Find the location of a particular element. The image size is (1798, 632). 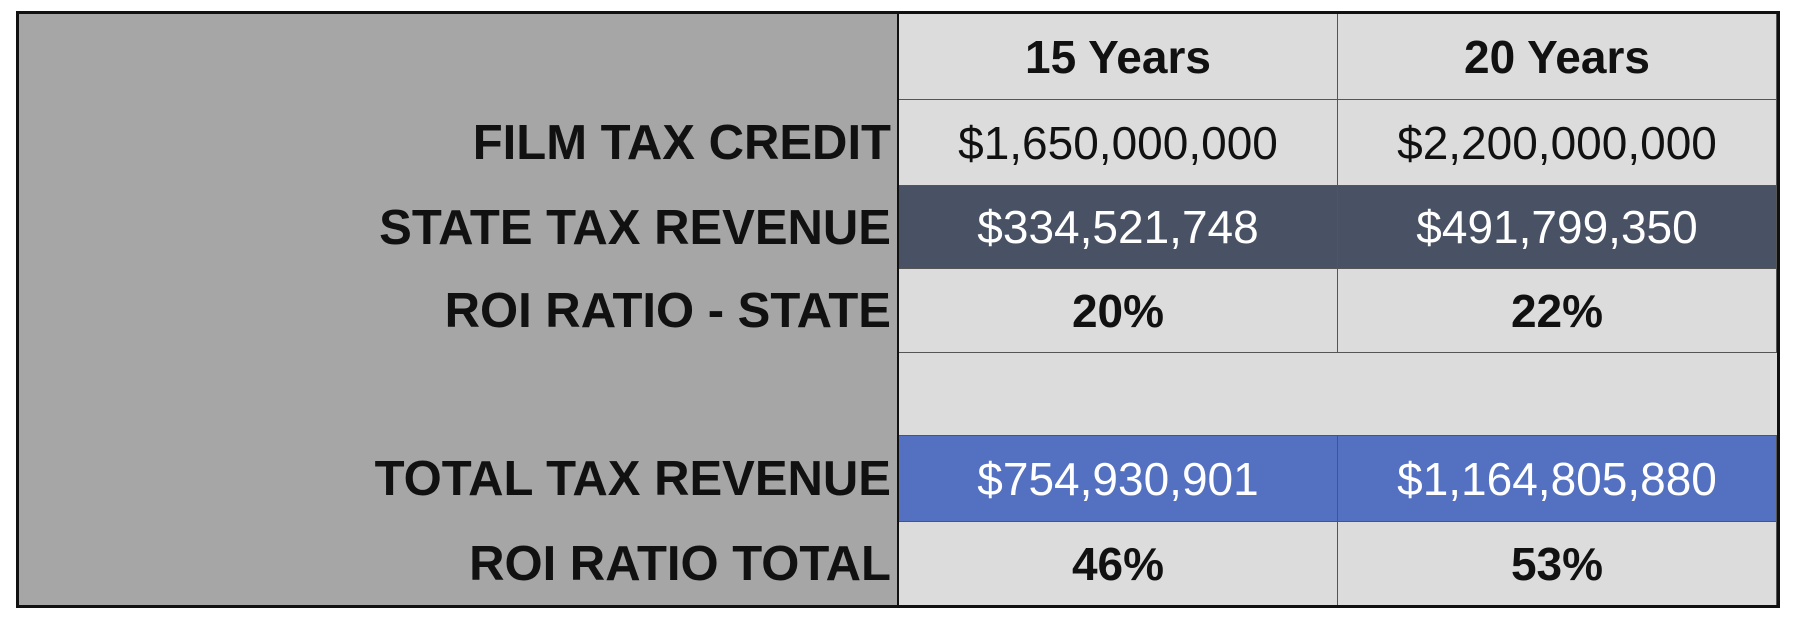

ratio-cell: 53% is located at coordinates (1557, 563).